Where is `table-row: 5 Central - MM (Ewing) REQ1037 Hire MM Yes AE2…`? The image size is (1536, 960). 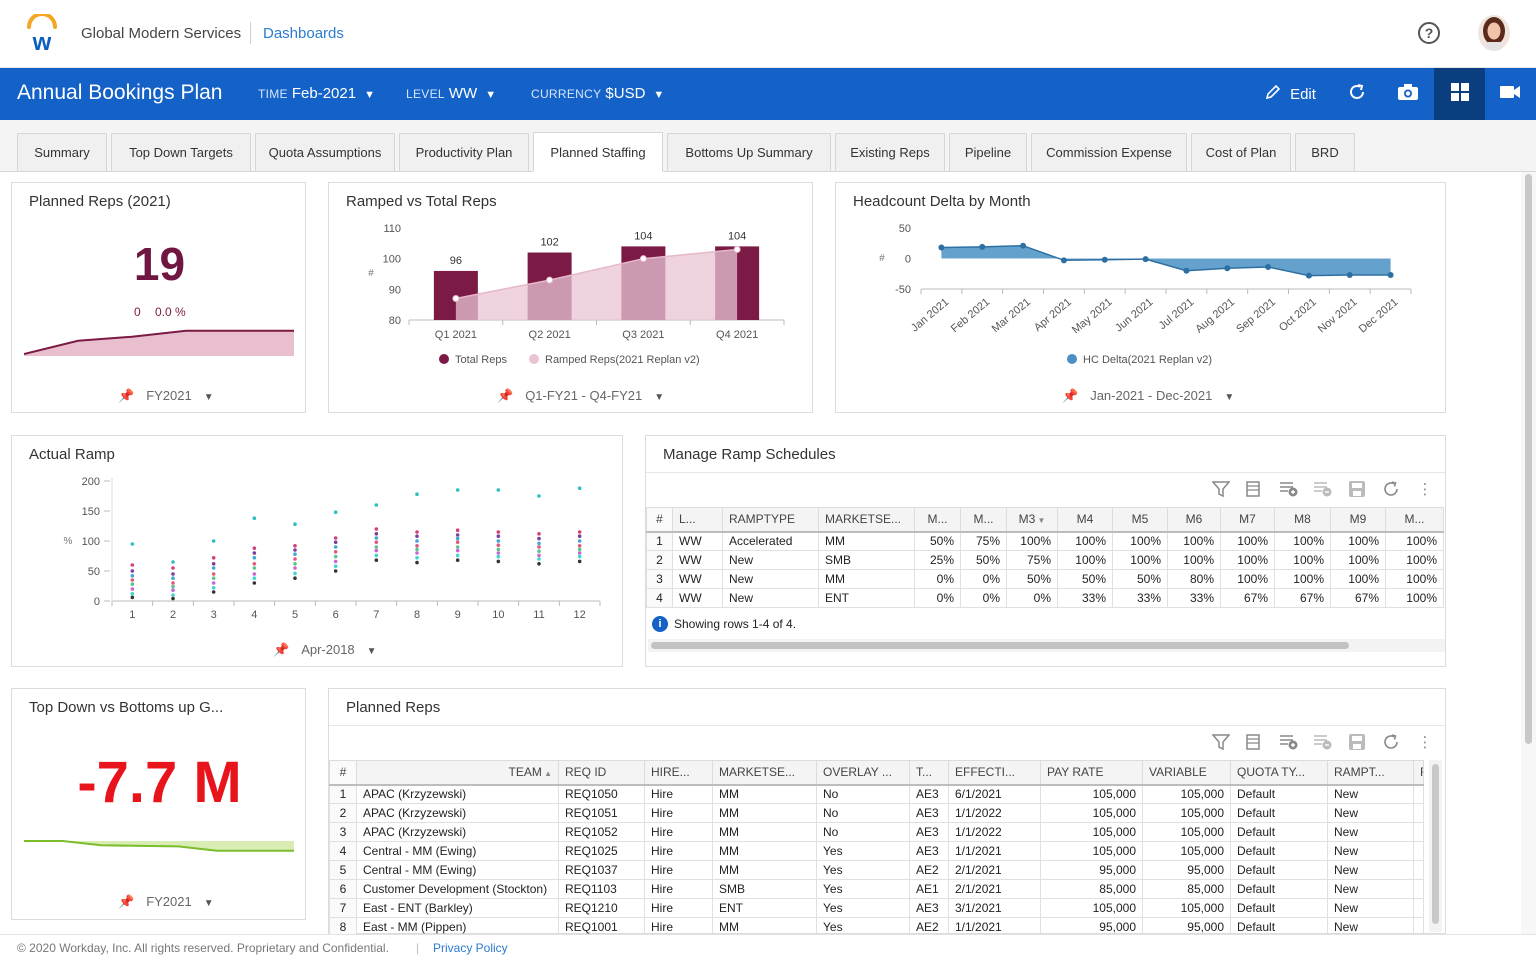 table-row: 5 Central - MM (Ewing) REQ1037 Hire MM Yes AE2… is located at coordinates (876, 870).